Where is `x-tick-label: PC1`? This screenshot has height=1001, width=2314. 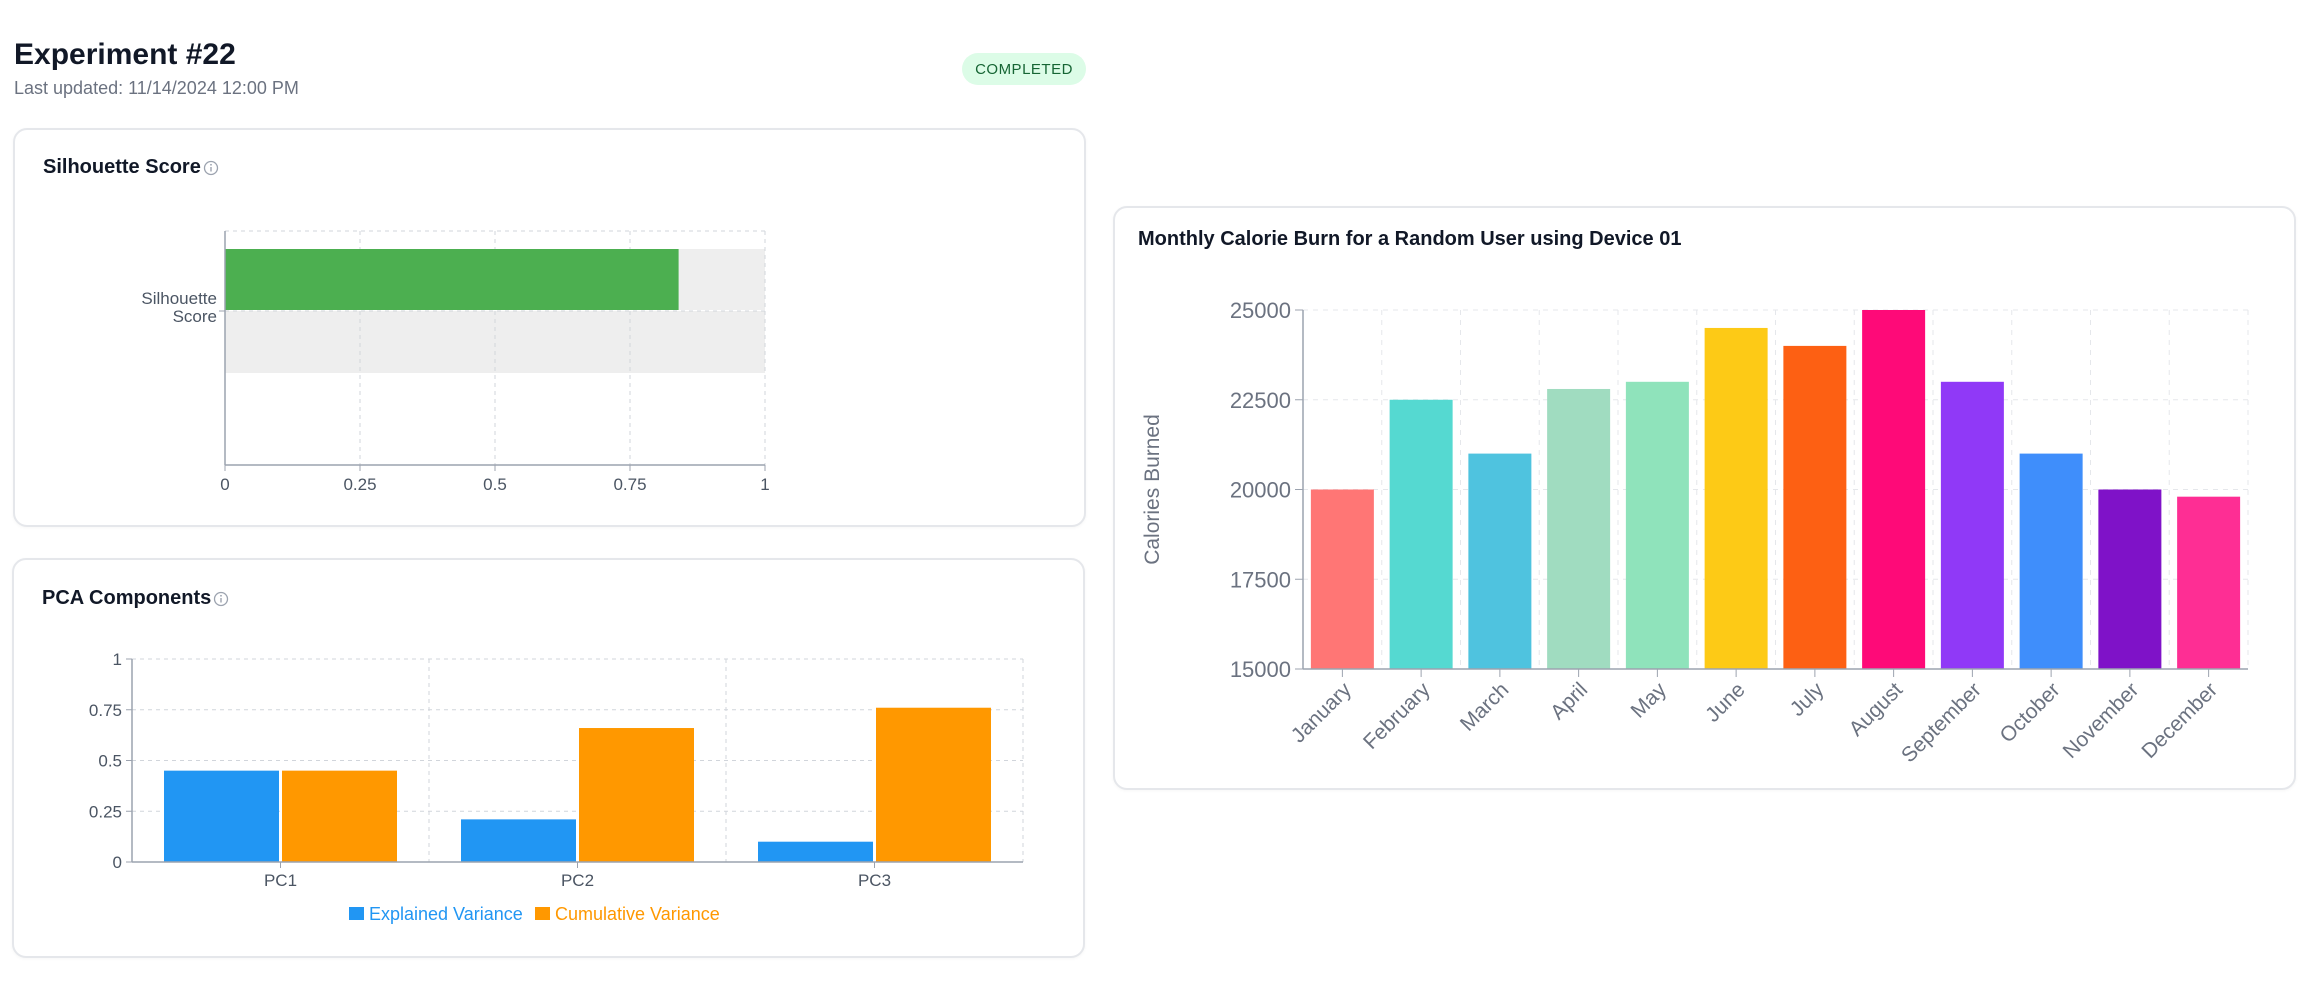 x-tick-label: PC1 is located at coordinates (280, 880).